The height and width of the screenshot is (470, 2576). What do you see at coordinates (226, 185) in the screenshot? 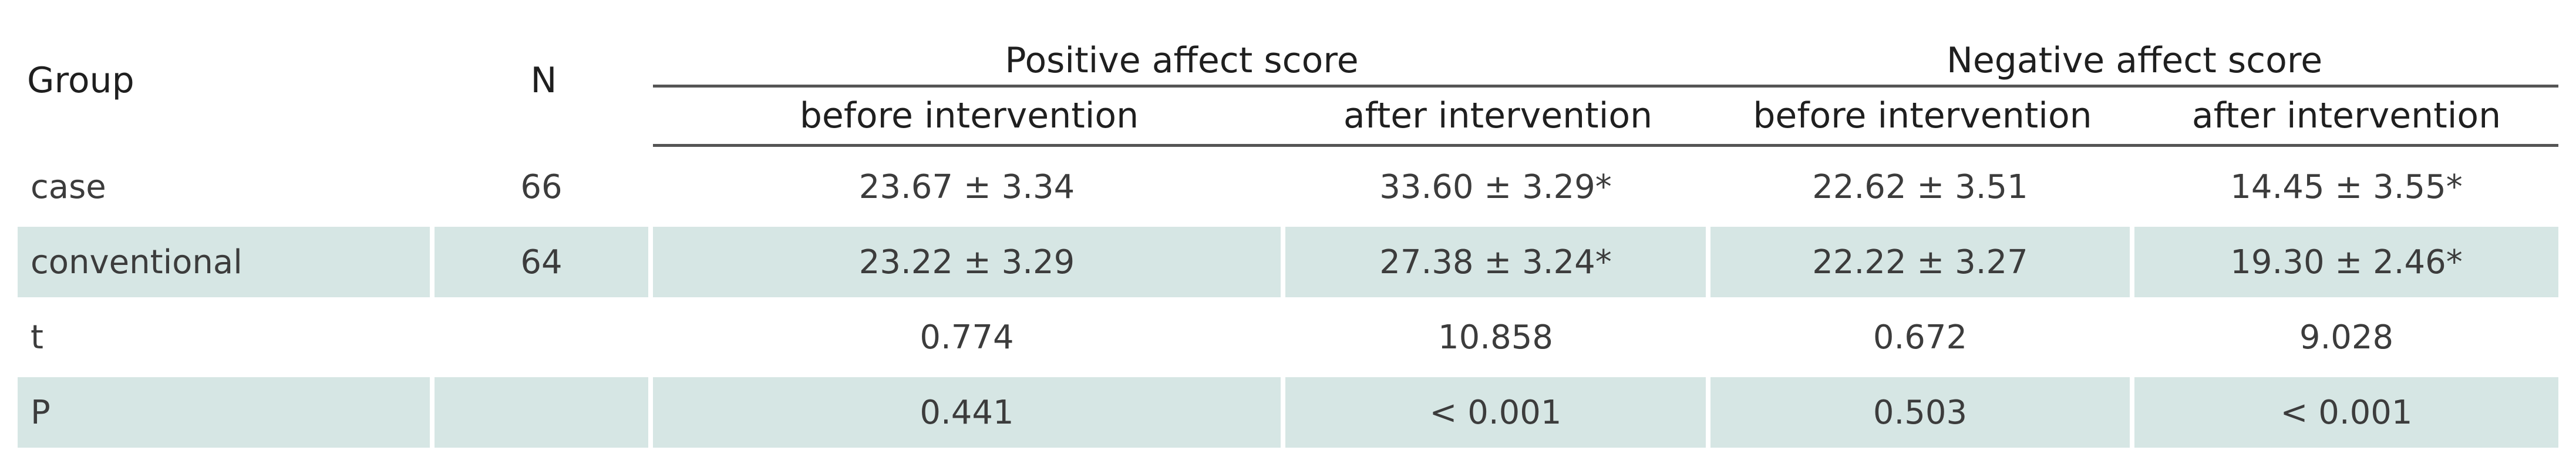
I see `group-cell: case` at bounding box center [226, 185].